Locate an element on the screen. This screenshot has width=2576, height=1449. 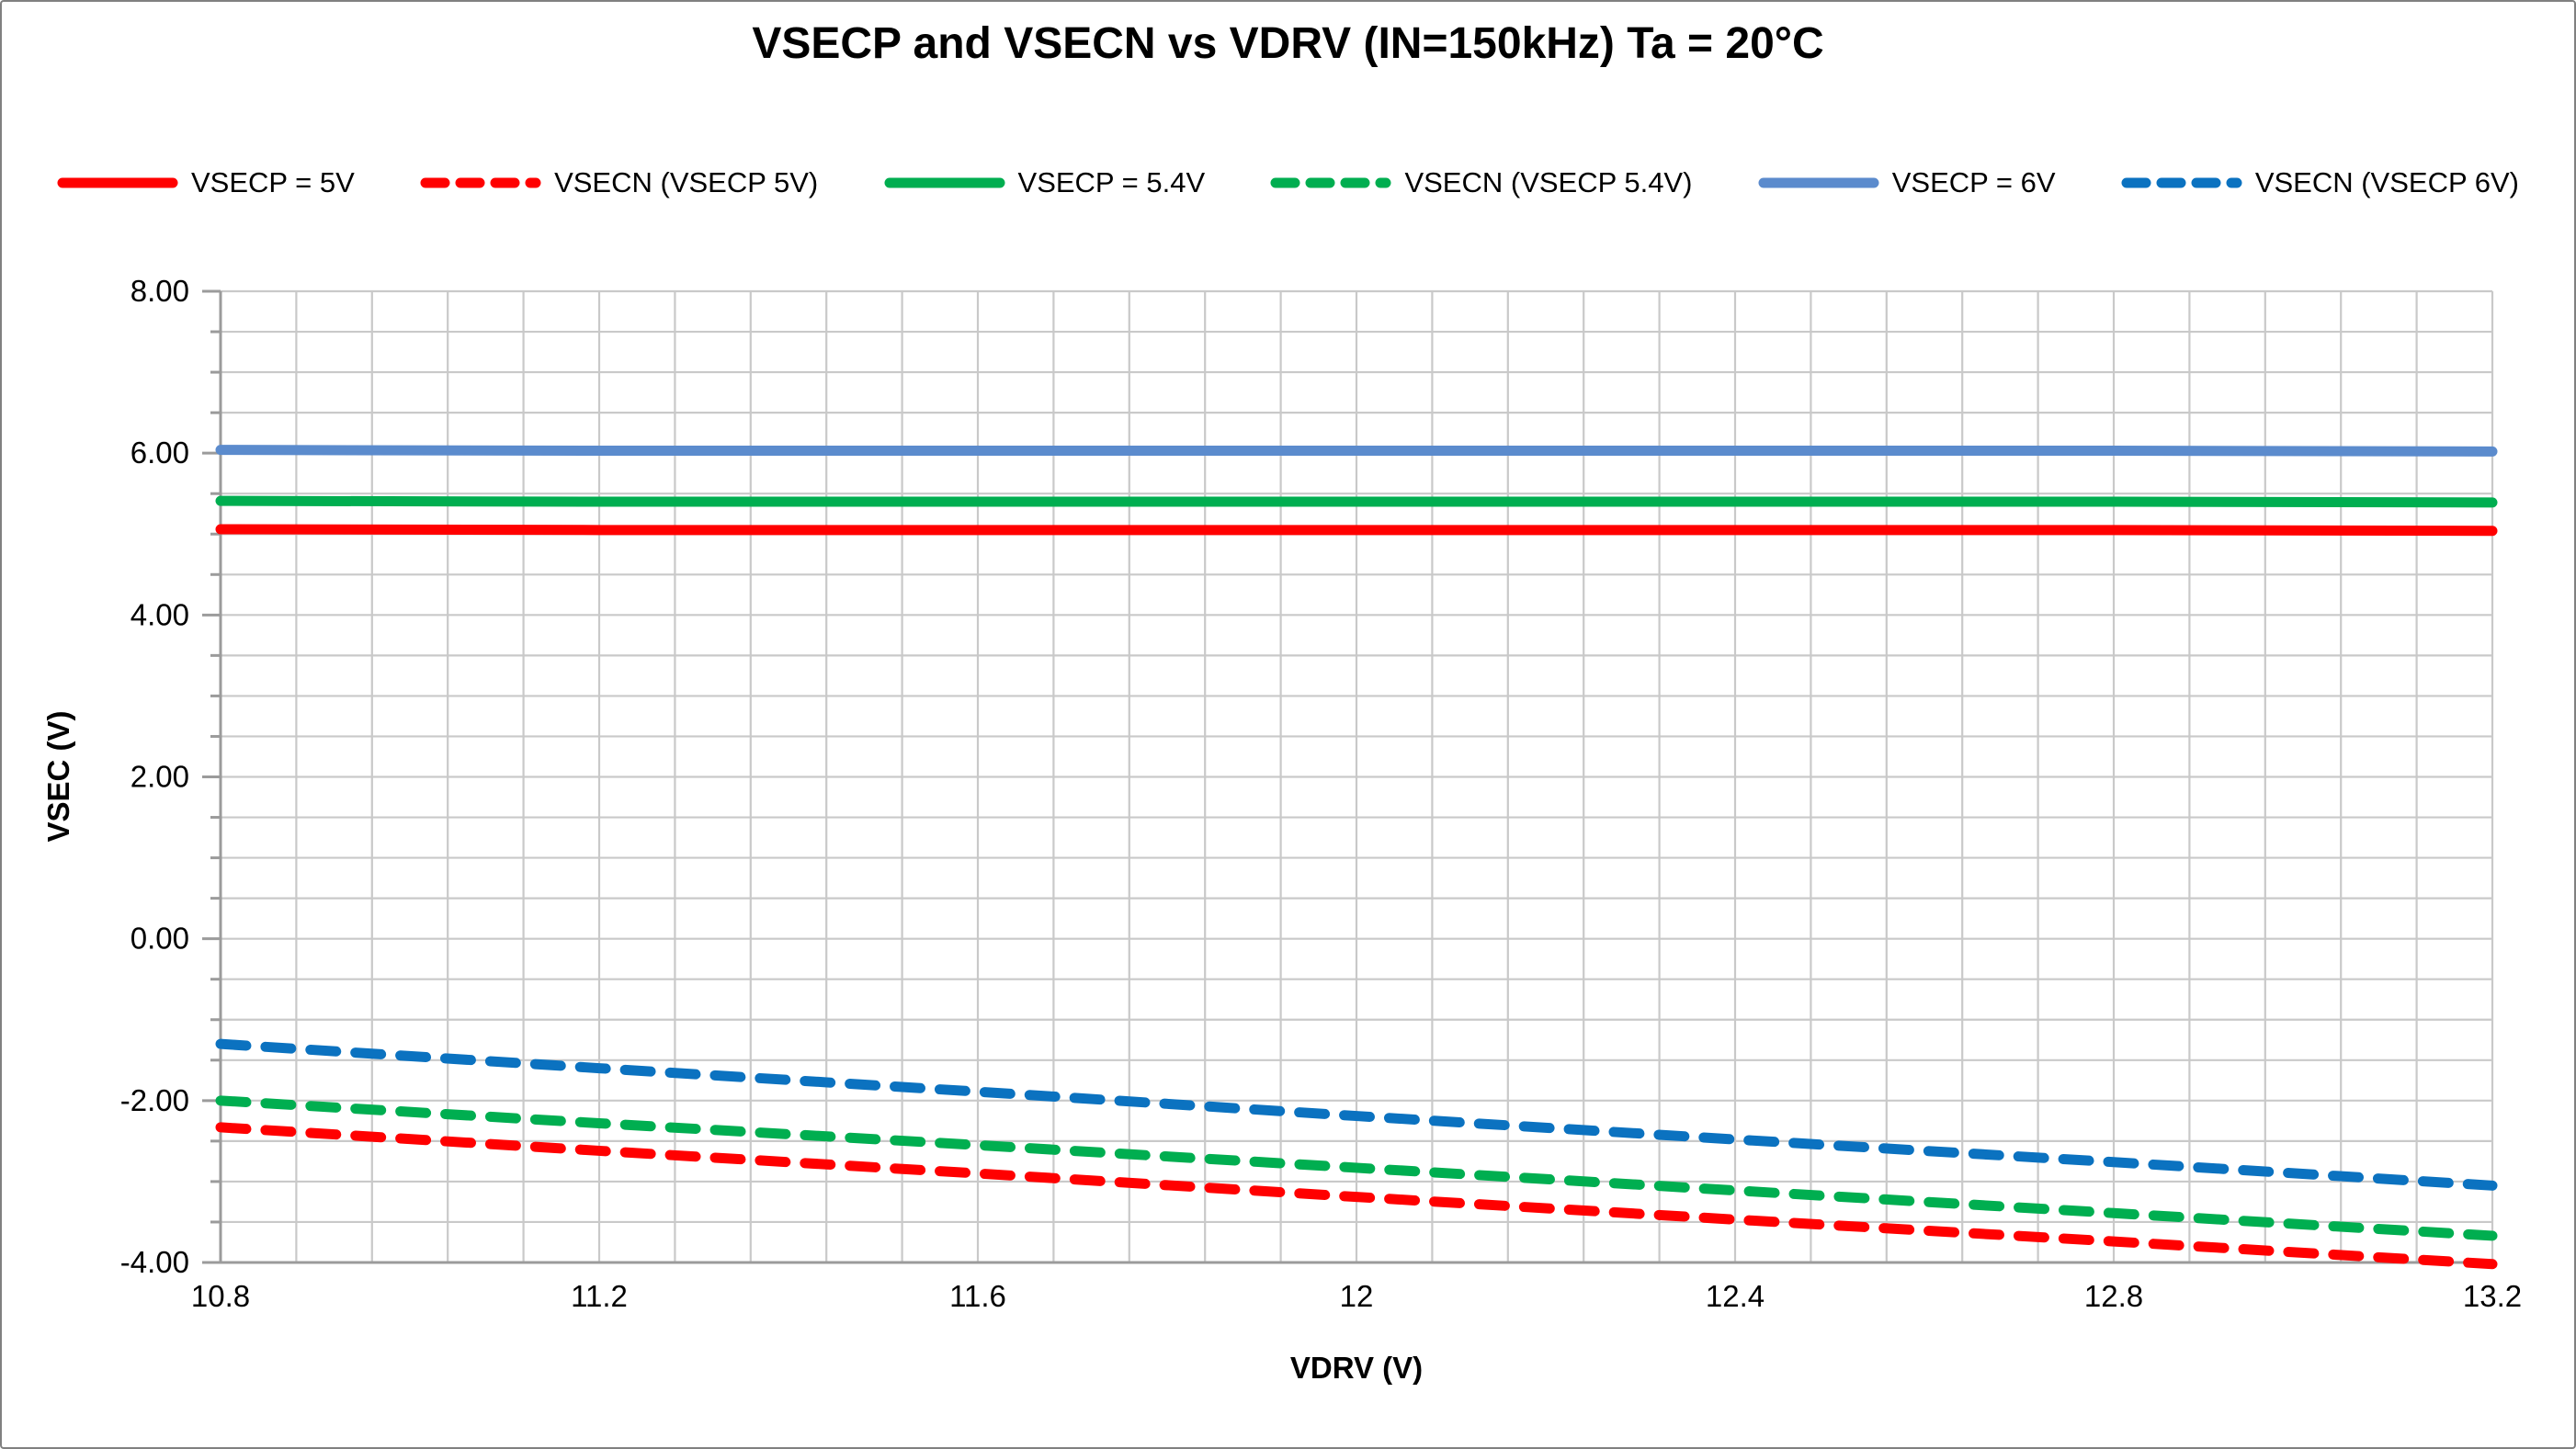
y-tick-label: 6.00 is located at coordinates (160, 453).